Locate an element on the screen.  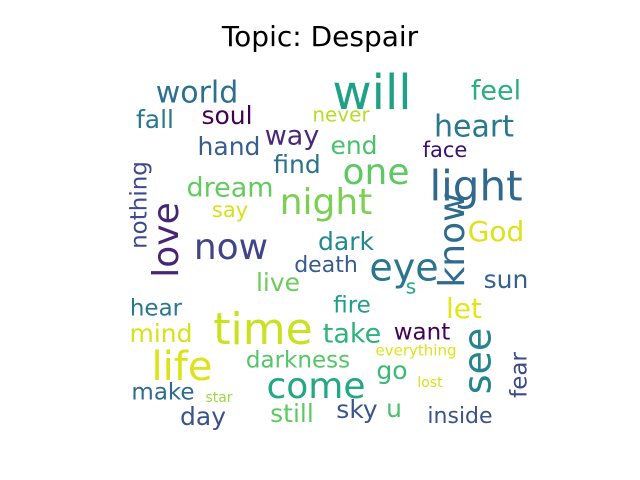
word-face: face is located at coordinates (445, 150).